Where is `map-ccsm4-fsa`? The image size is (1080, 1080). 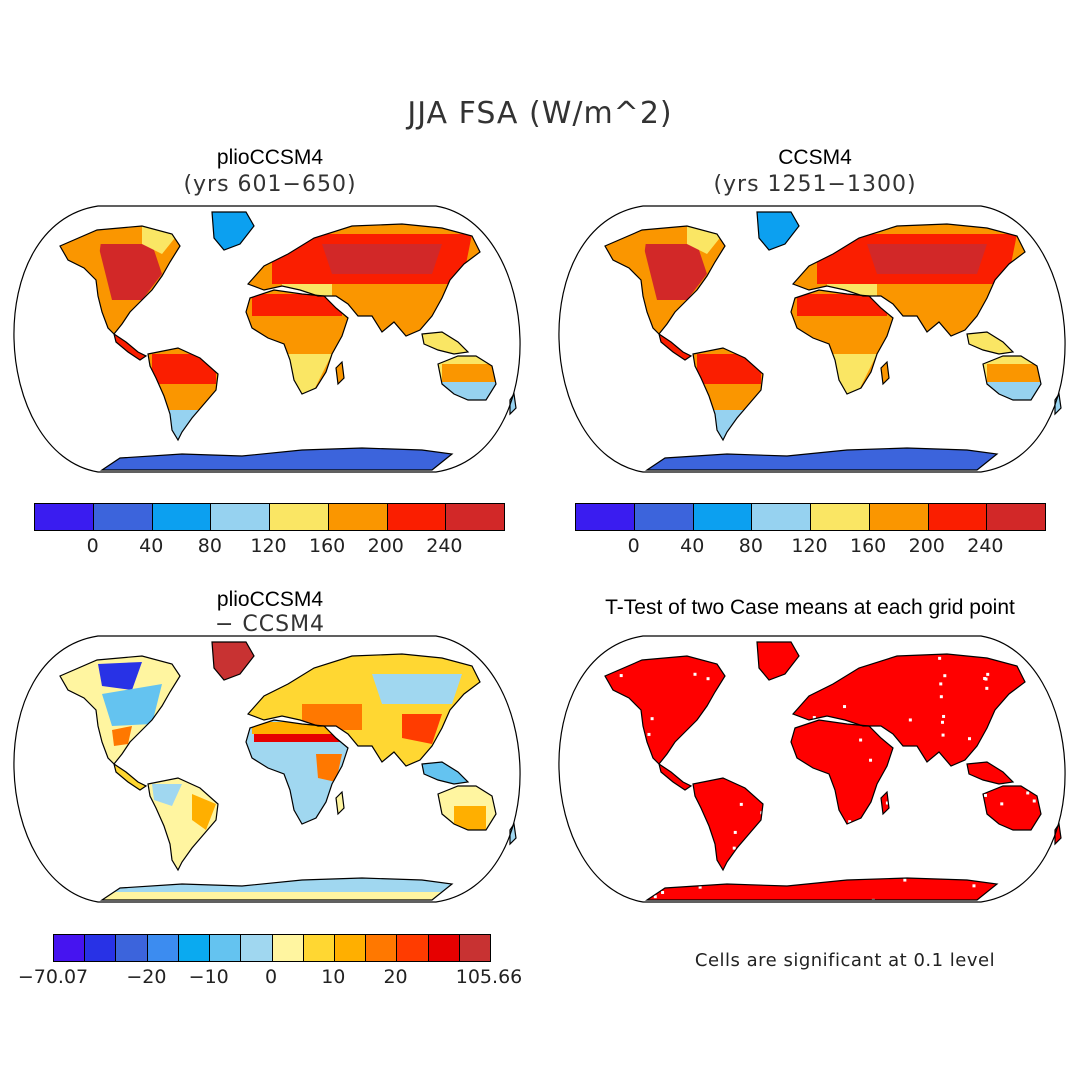 map-ccsm4-fsa is located at coordinates (812, 339).